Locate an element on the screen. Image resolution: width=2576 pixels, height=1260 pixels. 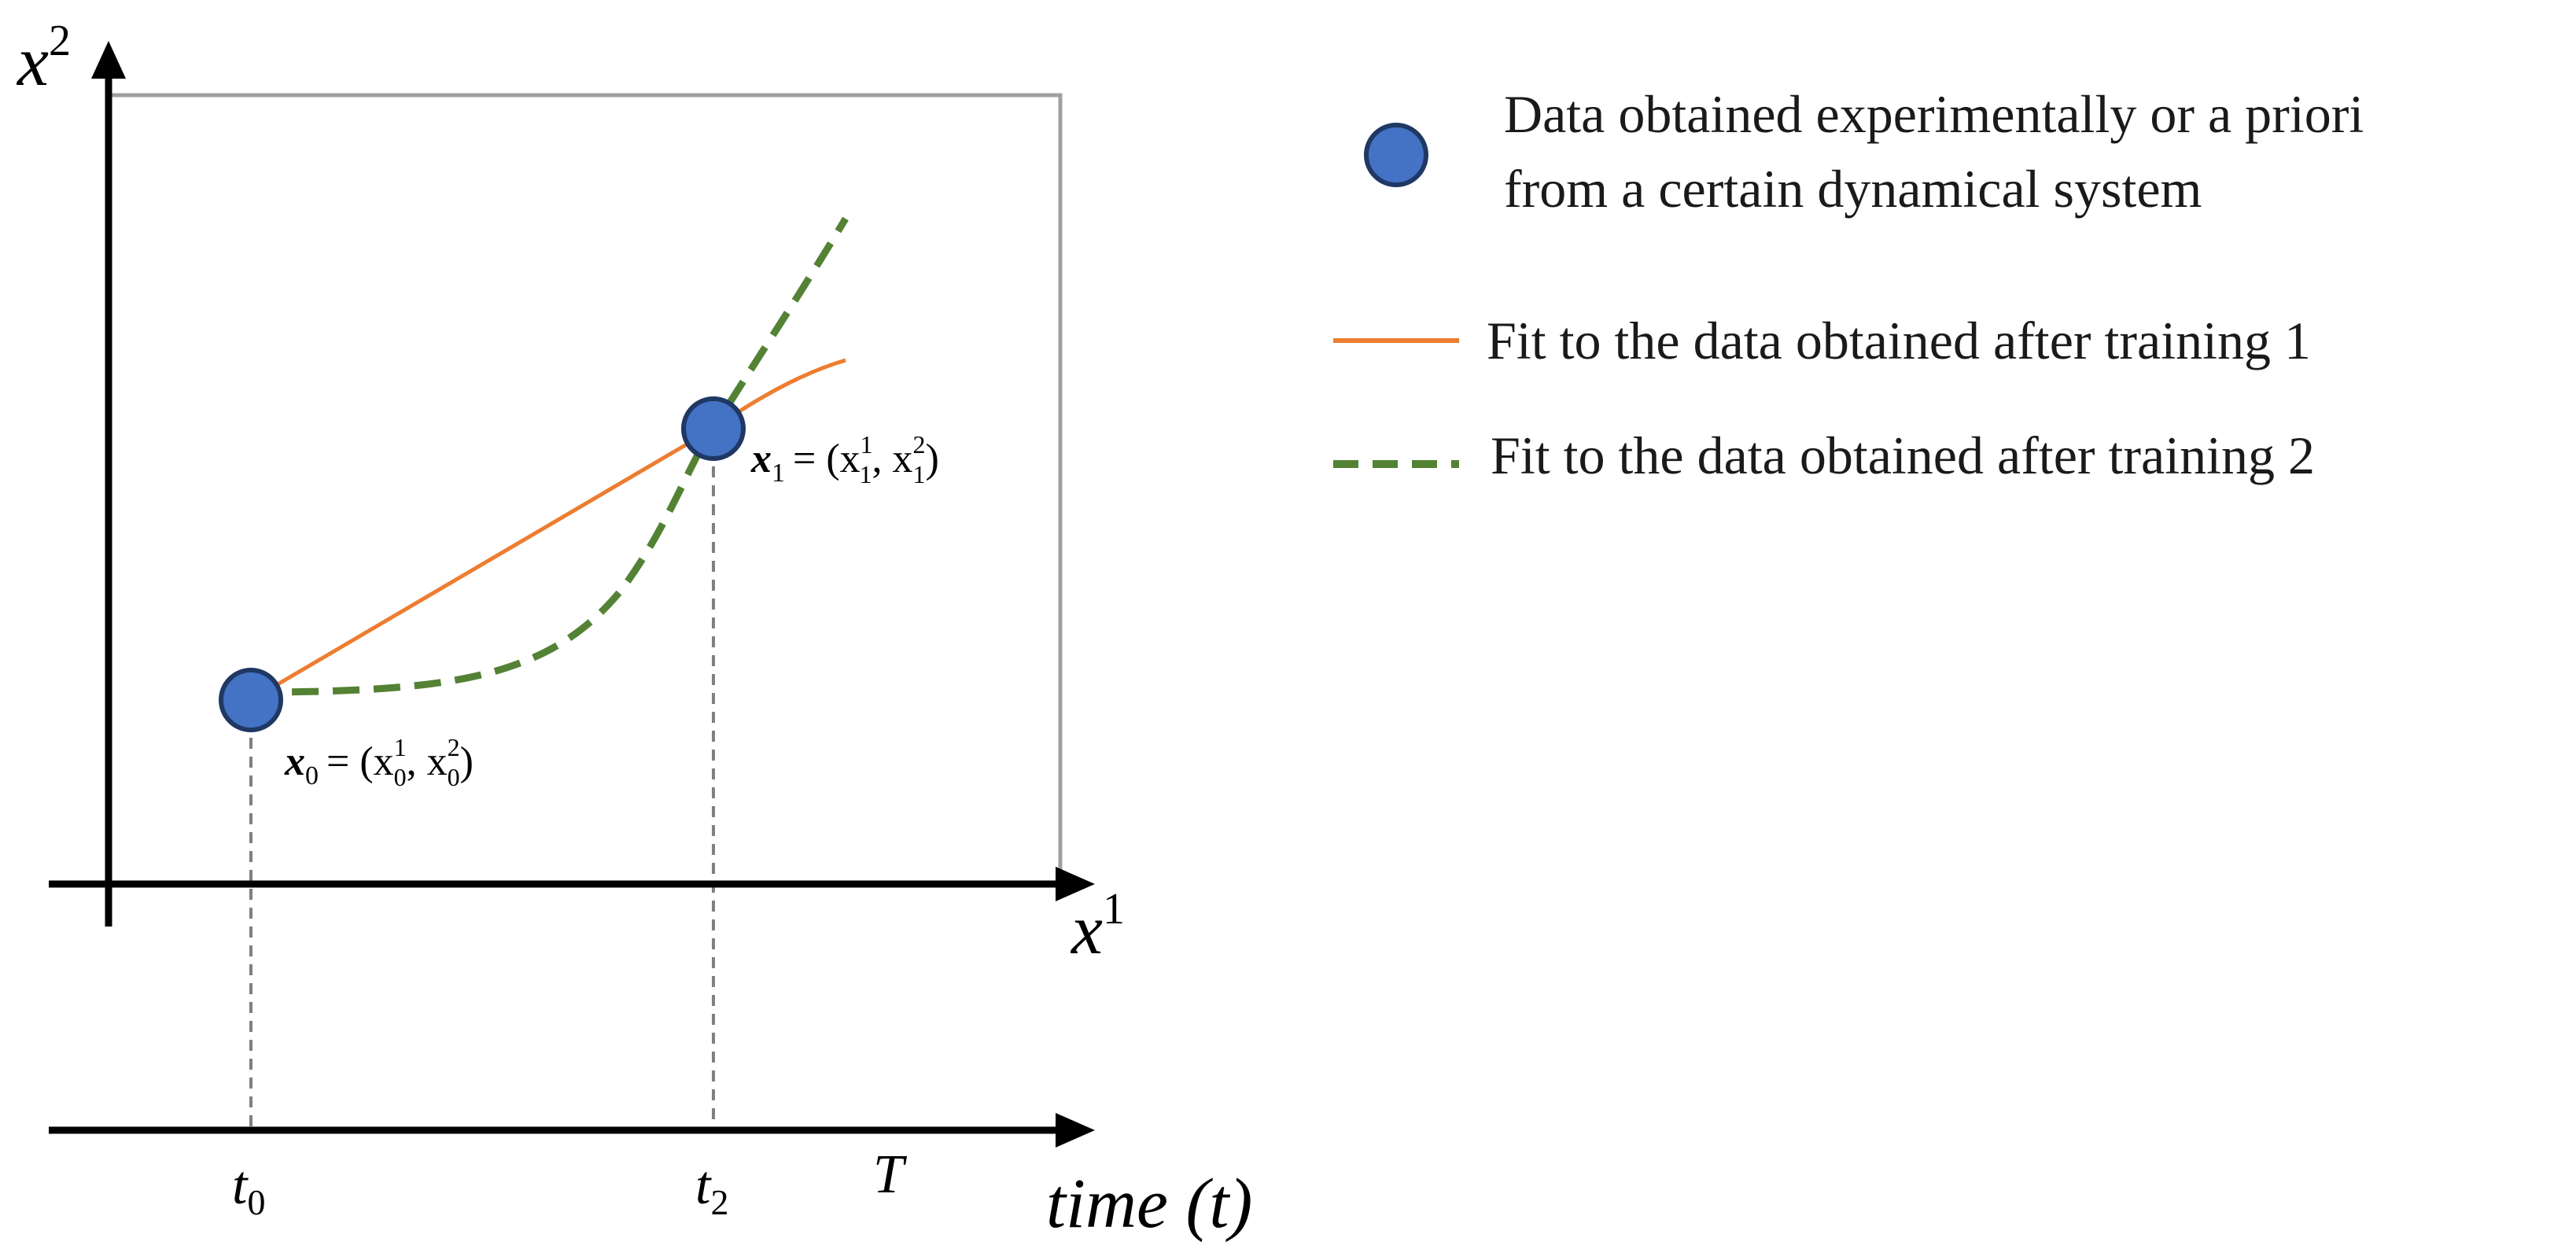
x-axis-arrow is located at coordinates (1075, 884).